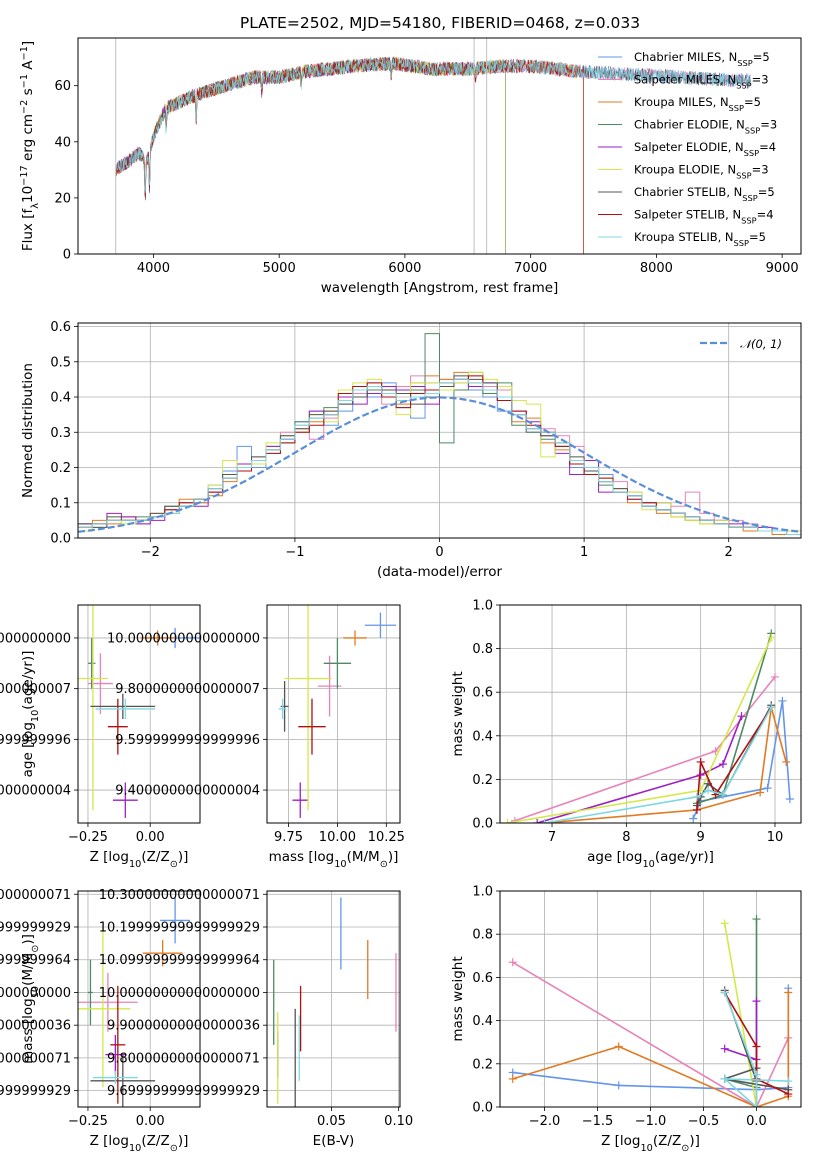 Image resolution: width=819 pixels, height=1170 pixels. I want to click on legend-label-SaE: Salpeter ELODIE, NSSP=4, so click(705, 149).